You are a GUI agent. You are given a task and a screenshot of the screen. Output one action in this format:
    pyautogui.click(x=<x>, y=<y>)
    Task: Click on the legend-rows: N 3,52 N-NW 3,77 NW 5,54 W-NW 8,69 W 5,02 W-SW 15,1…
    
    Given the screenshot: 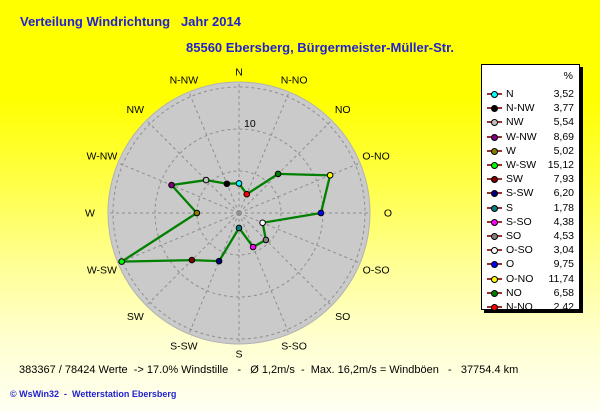 What is the action you would take?
    pyautogui.click(x=531, y=200)
    